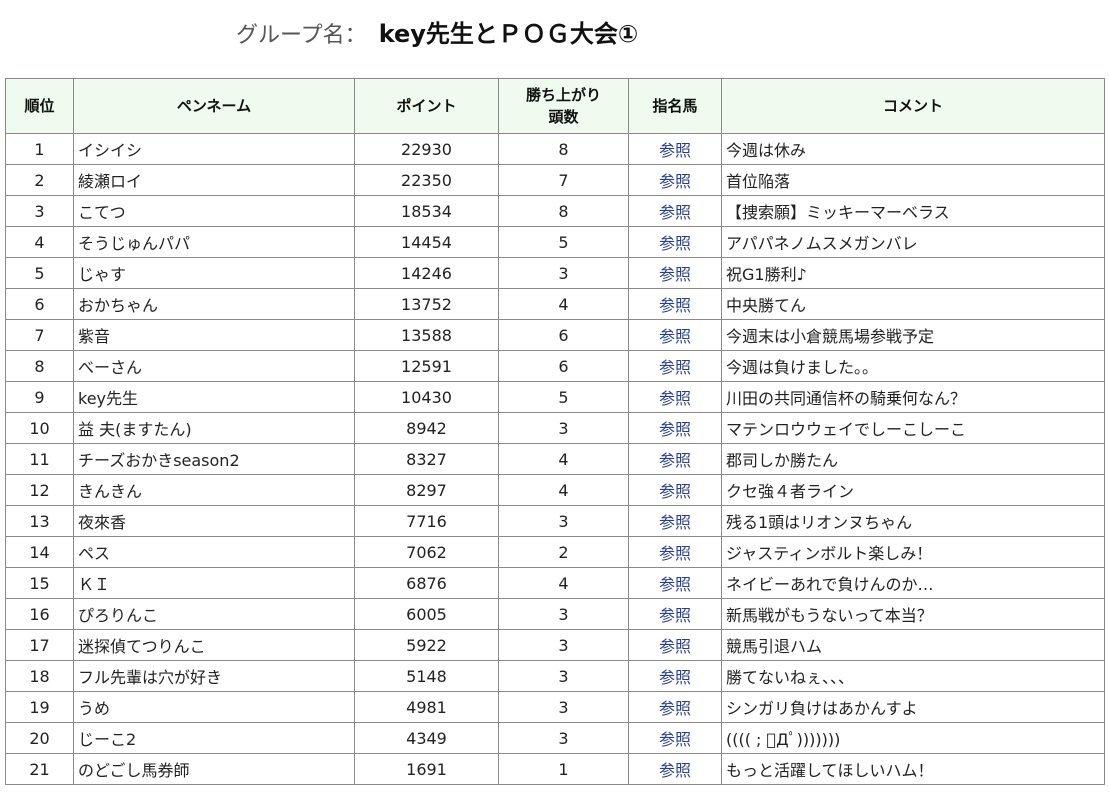 The height and width of the screenshot is (801, 1109). What do you see at coordinates (913, 304) in the screenshot?
I see `comment-cell: 中央勝てん` at bounding box center [913, 304].